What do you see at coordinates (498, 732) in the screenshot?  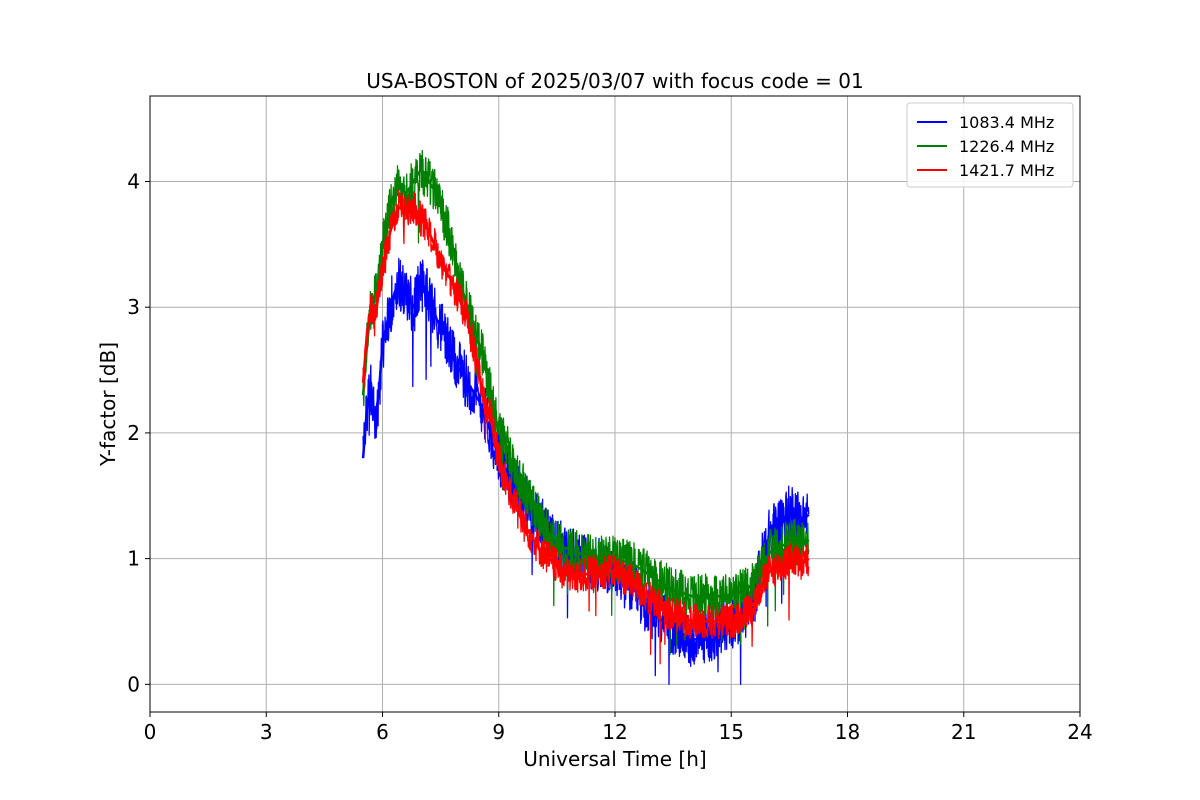 I see `x-tick-label: 9` at bounding box center [498, 732].